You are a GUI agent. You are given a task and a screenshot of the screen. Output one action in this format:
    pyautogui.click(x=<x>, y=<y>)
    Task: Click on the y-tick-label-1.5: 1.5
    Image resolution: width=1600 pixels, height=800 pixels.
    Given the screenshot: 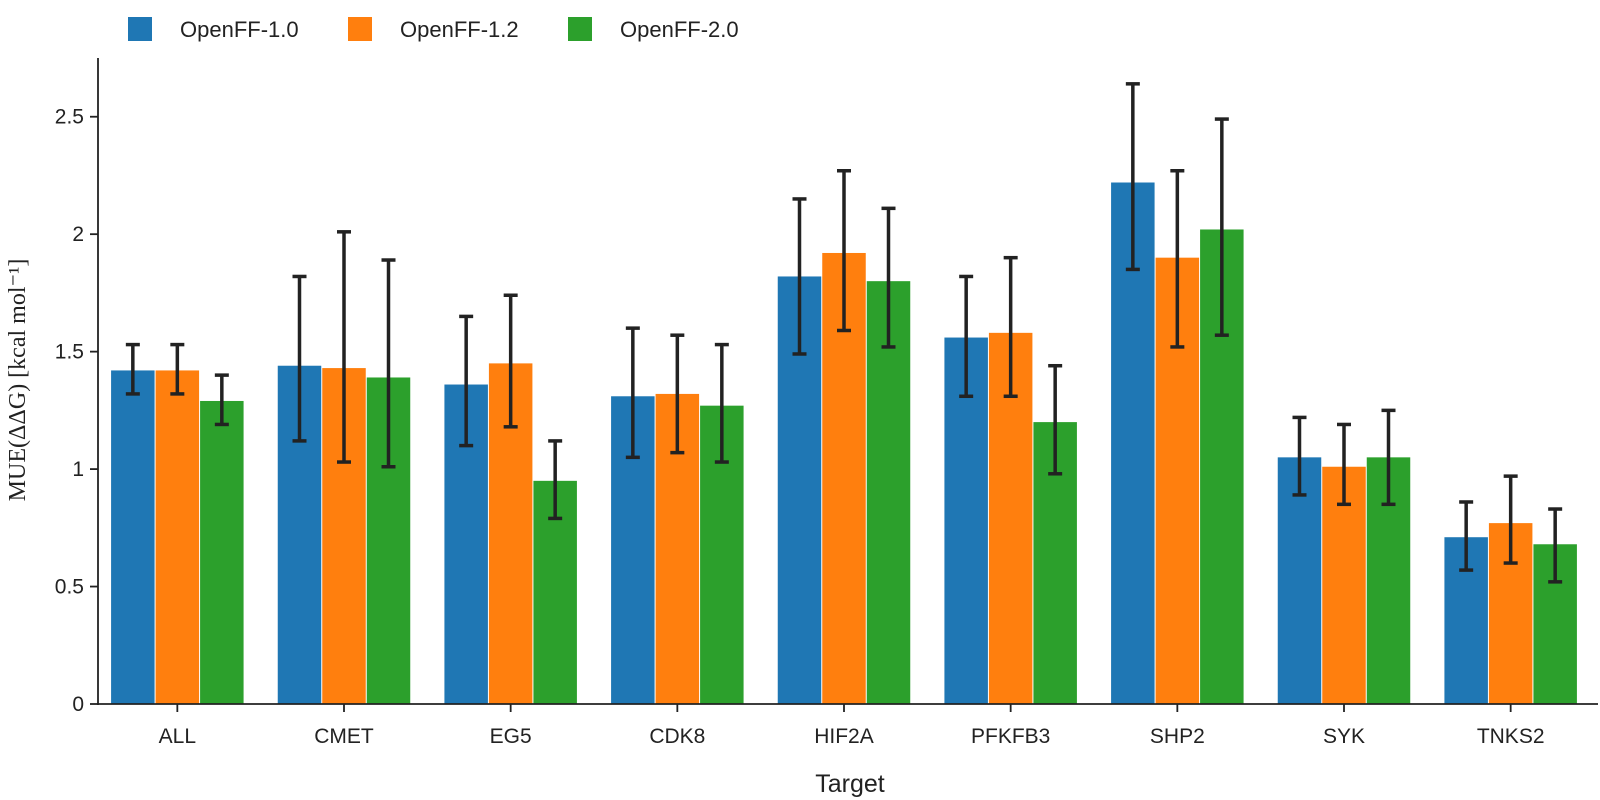 What is the action you would take?
    pyautogui.click(x=69, y=352)
    